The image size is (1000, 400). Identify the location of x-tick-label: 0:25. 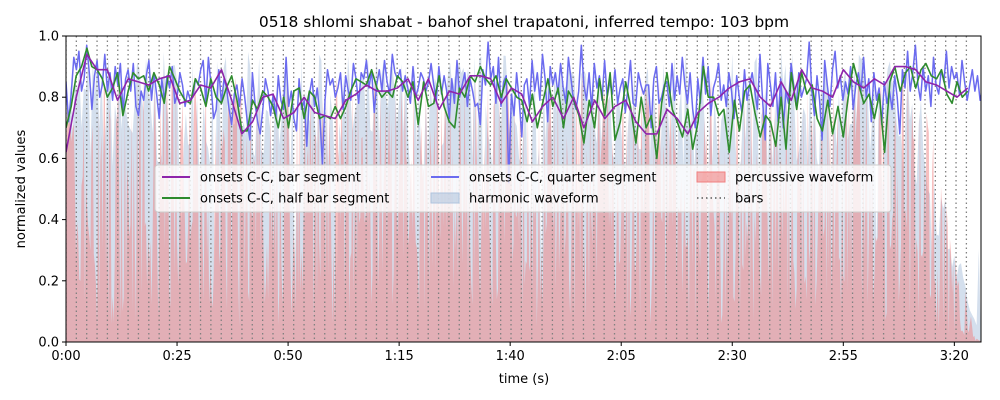
(176, 356).